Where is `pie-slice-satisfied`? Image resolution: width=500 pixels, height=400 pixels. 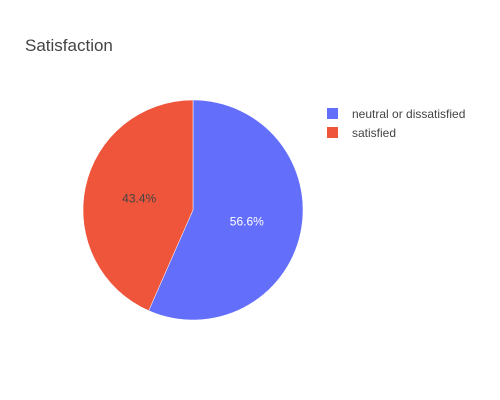
pie-slice-satisfied is located at coordinates (138, 205).